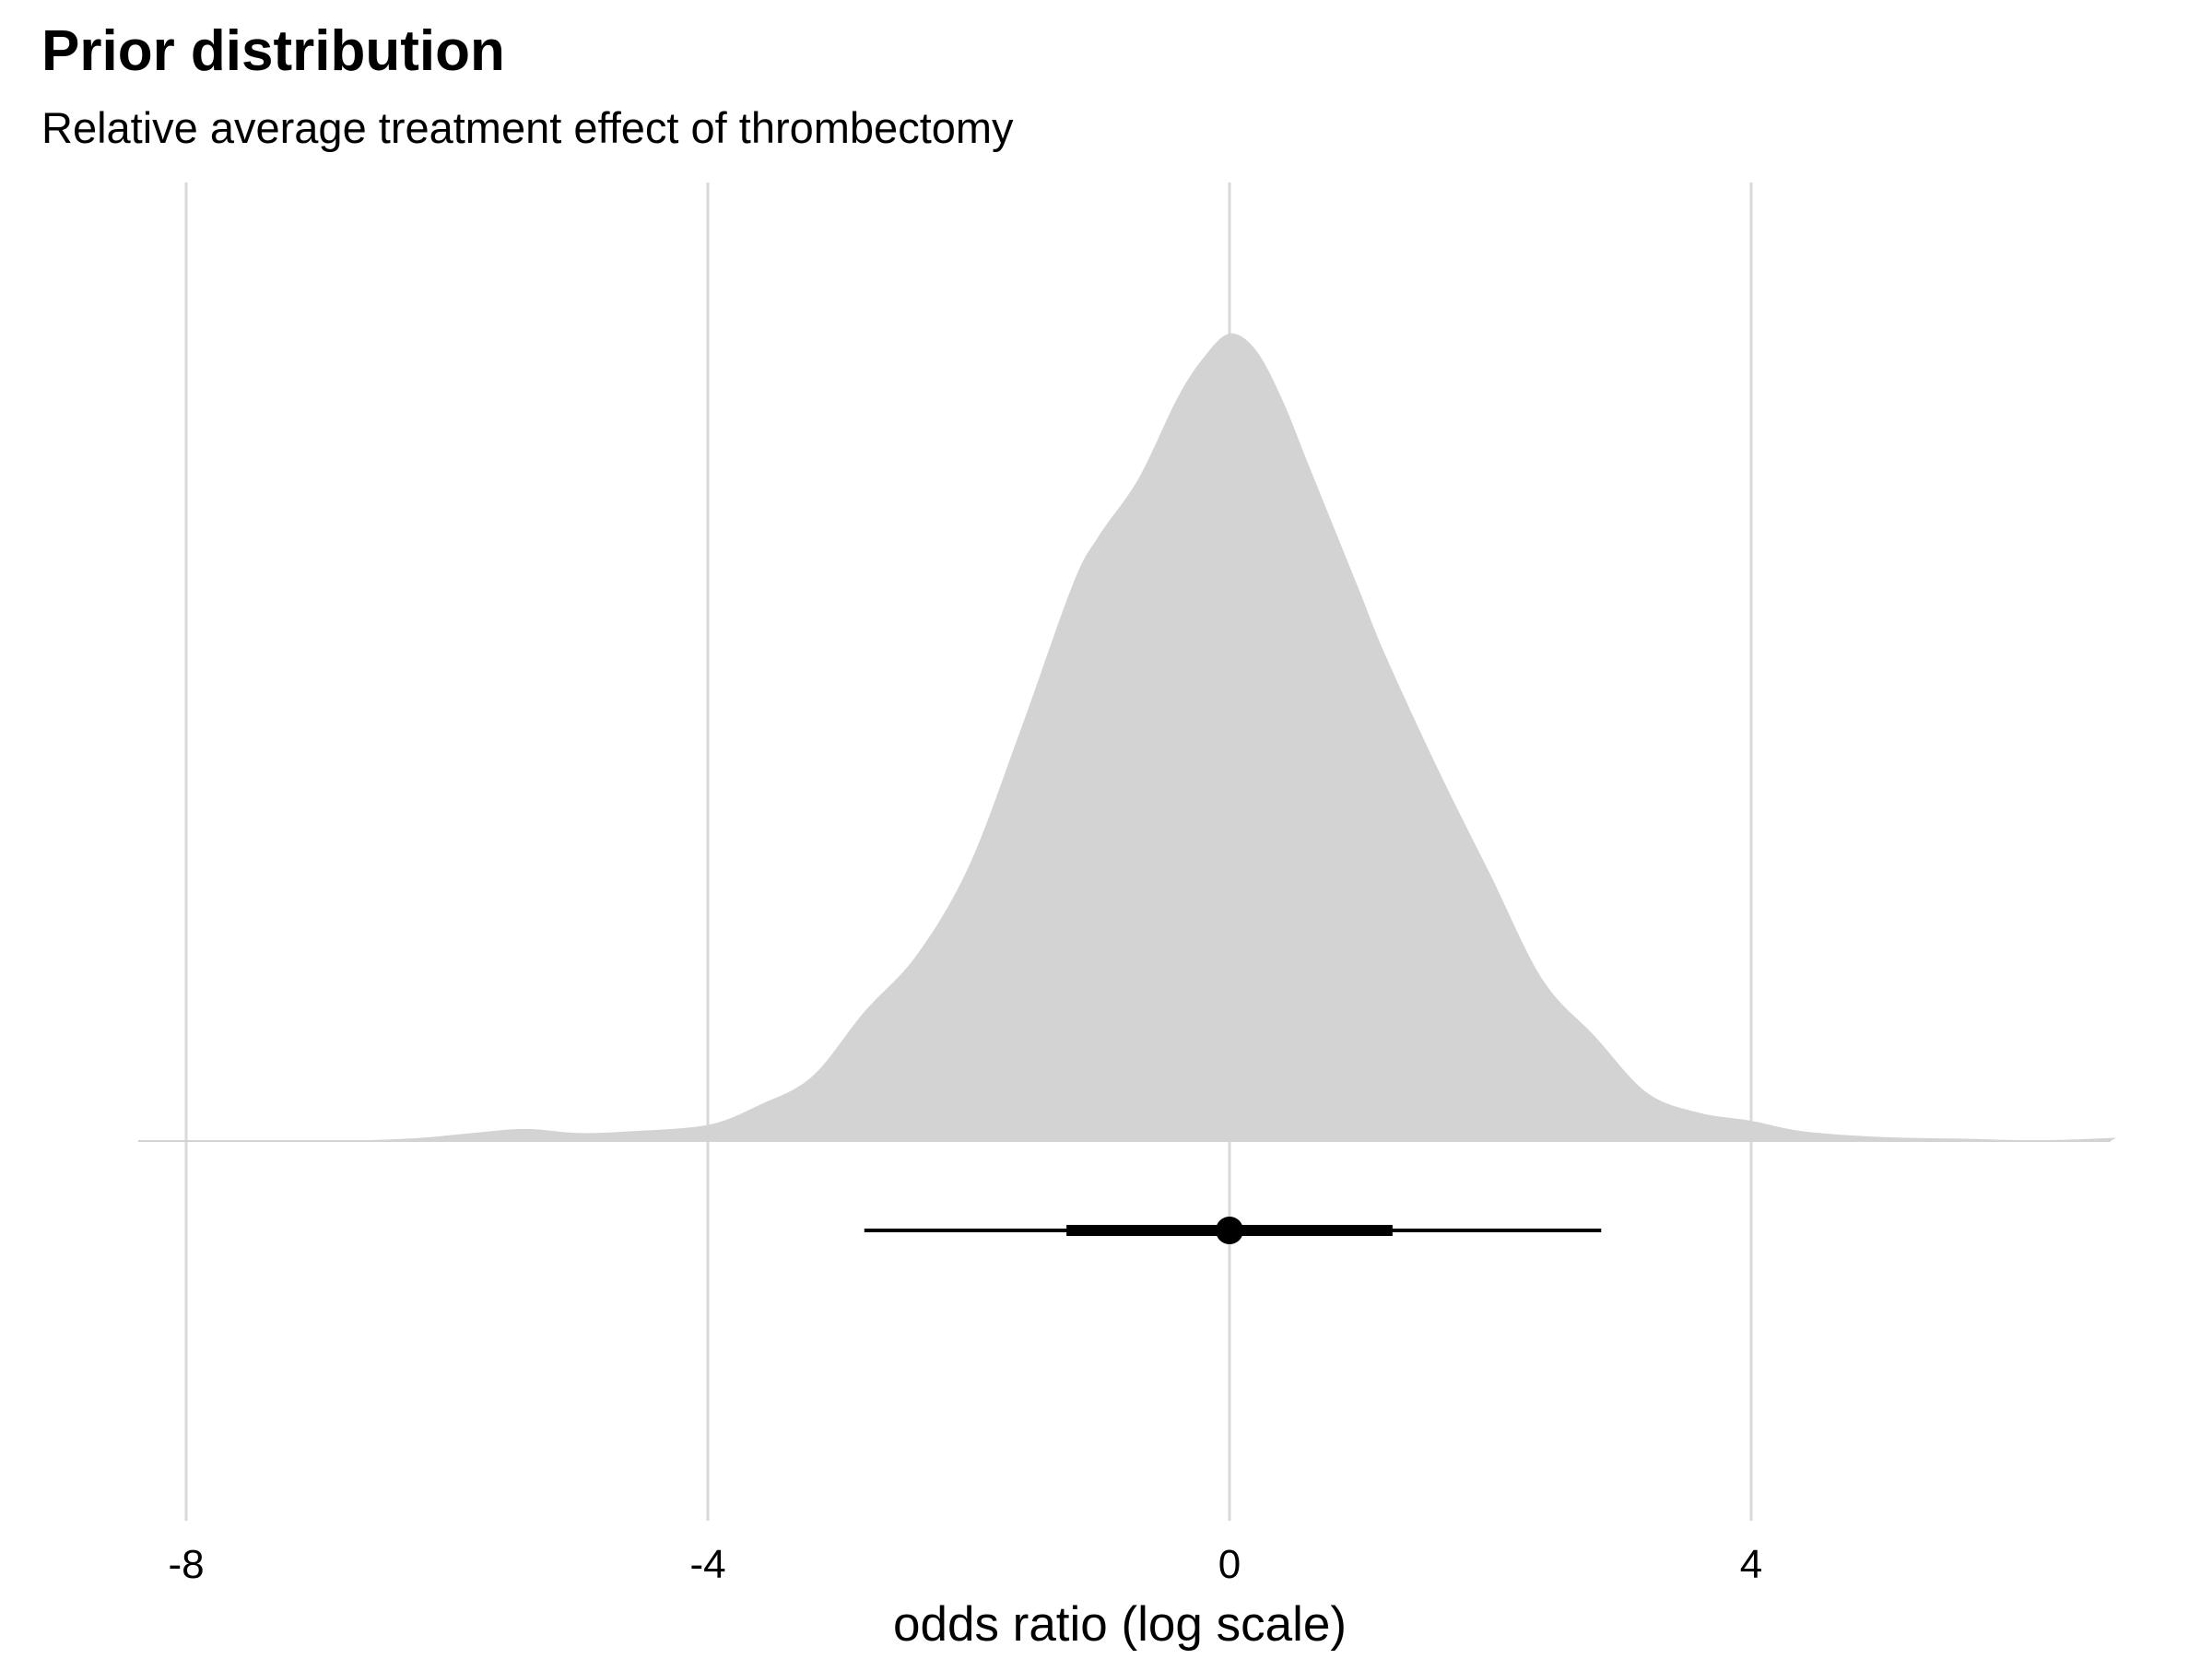 This screenshot has width=2212, height=1659. Describe the element at coordinates (1229, 1564) in the screenshot. I see `x-tick-label: 0` at that location.